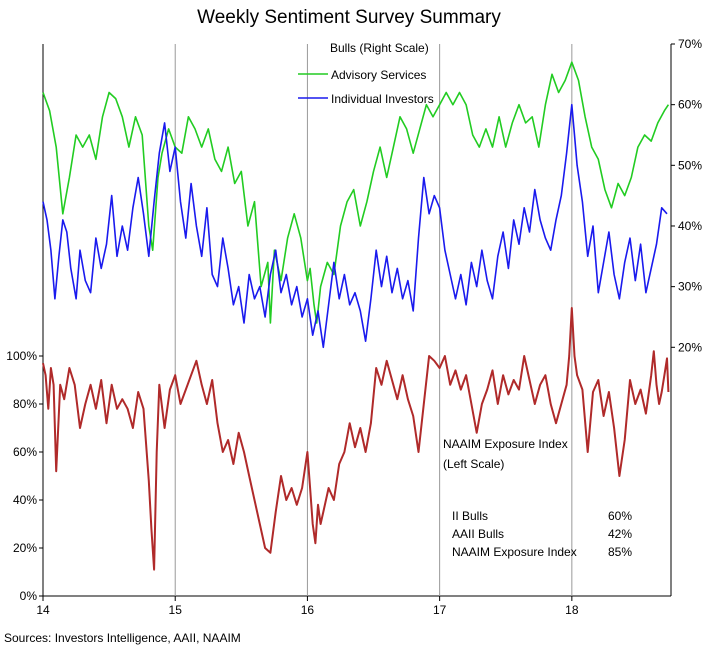  I want to click on summary-label-naaim: NAAIM Exposure Index, so click(514, 552).